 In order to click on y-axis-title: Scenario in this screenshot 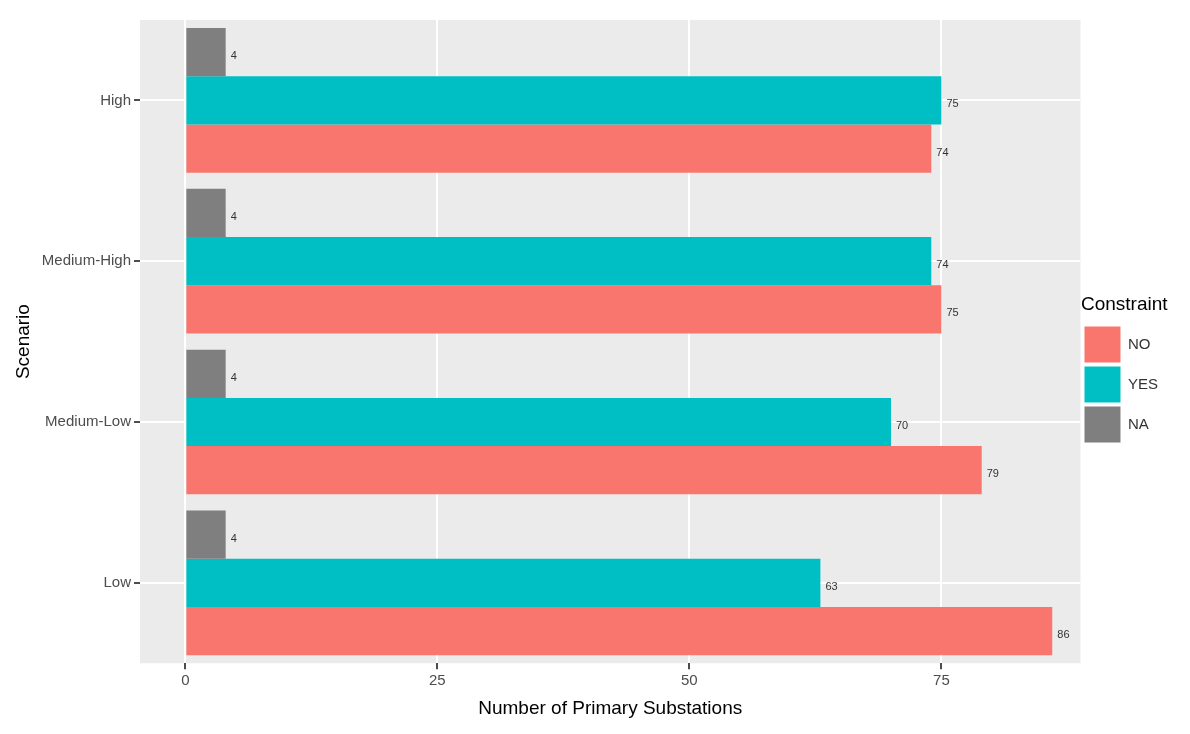, I will do `click(22, 342)`.